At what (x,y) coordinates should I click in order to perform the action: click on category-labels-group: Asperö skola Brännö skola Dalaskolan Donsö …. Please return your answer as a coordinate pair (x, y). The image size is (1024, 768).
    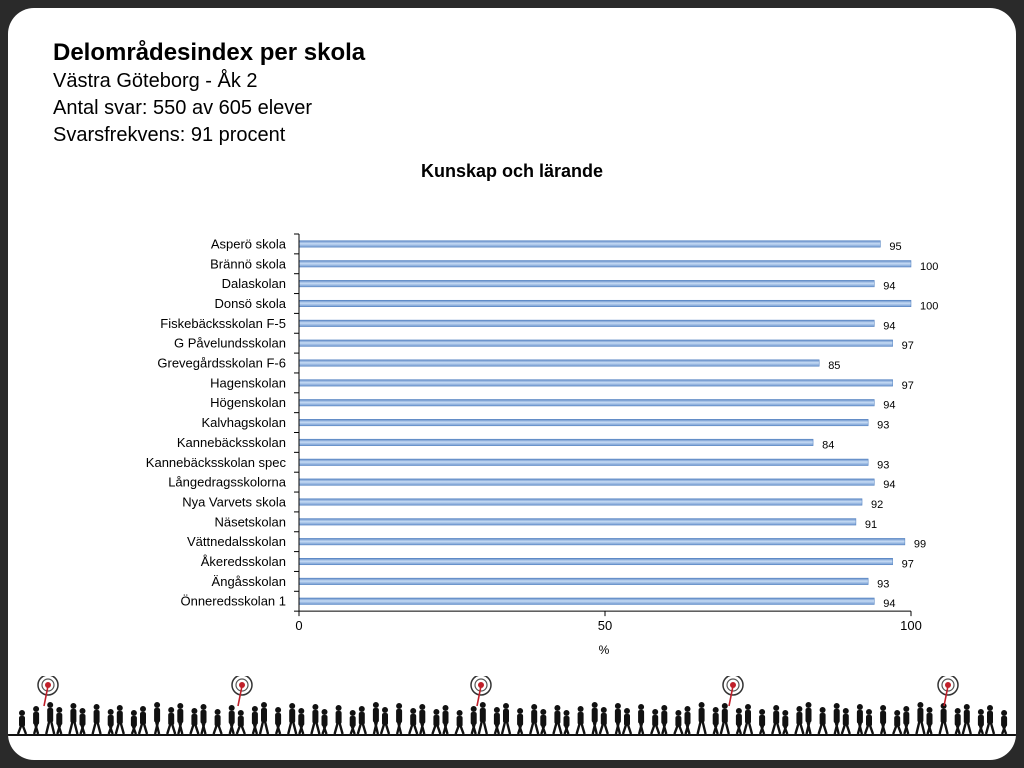
    Looking at the image, I should click on (216, 422).